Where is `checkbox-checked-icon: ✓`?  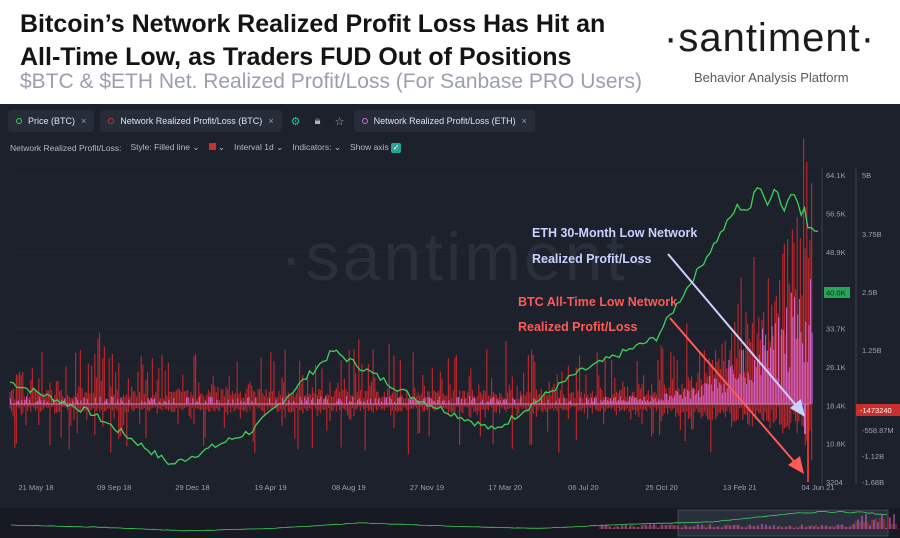
checkbox-checked-icon: ✓ is located at coordinates (396, 148).